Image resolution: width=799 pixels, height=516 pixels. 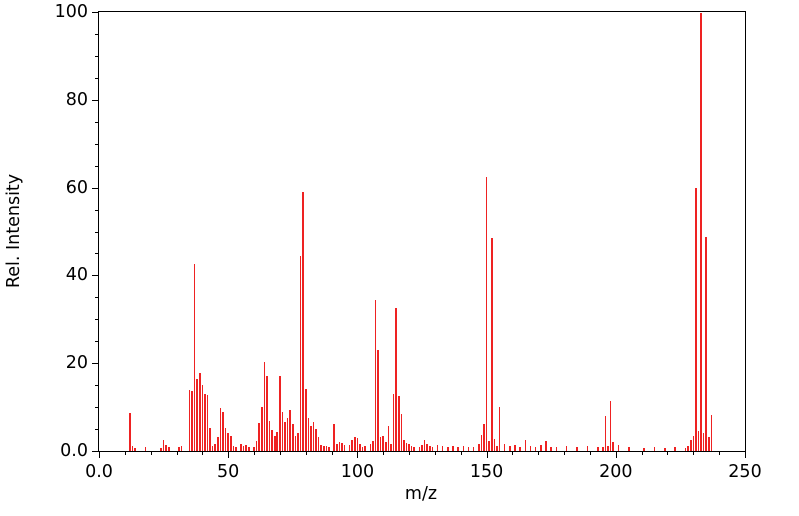 I want to click on y-axis-title: Rel. Intensity, so click(x=14, y=230).